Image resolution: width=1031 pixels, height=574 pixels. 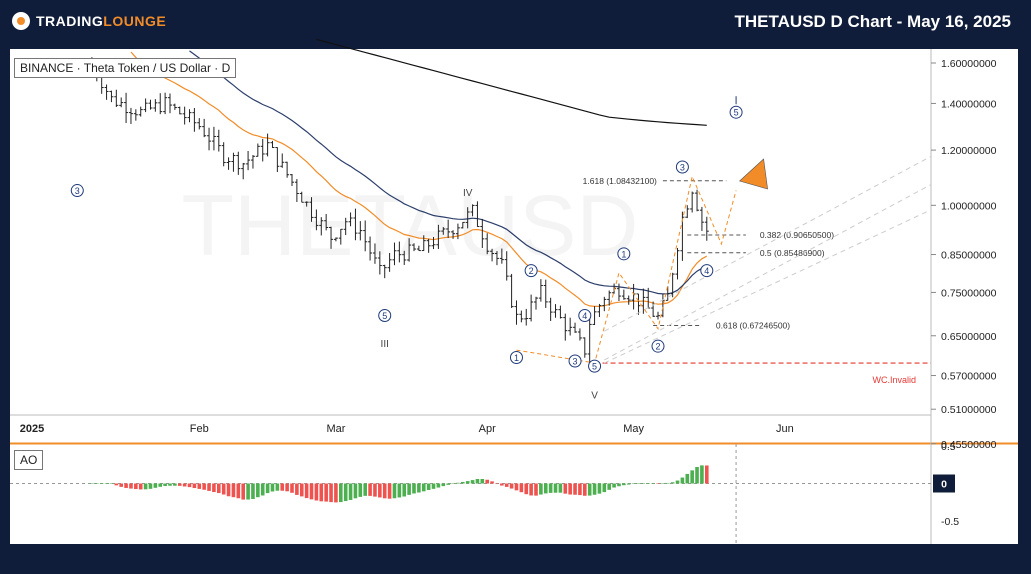 What do you see at coordinates (950, 522) in the screenshot?
I see `ao-tick-label: -0.5` at bounding box center [950, 522].